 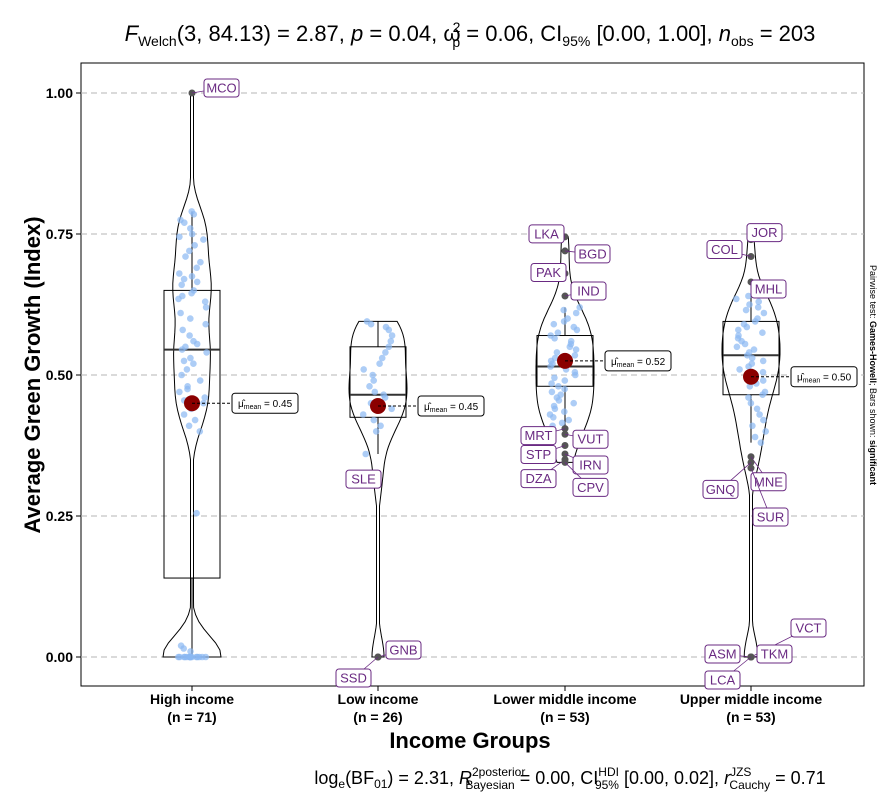 I want to click on outlier-label: MNE, so click(x=768, y=481).